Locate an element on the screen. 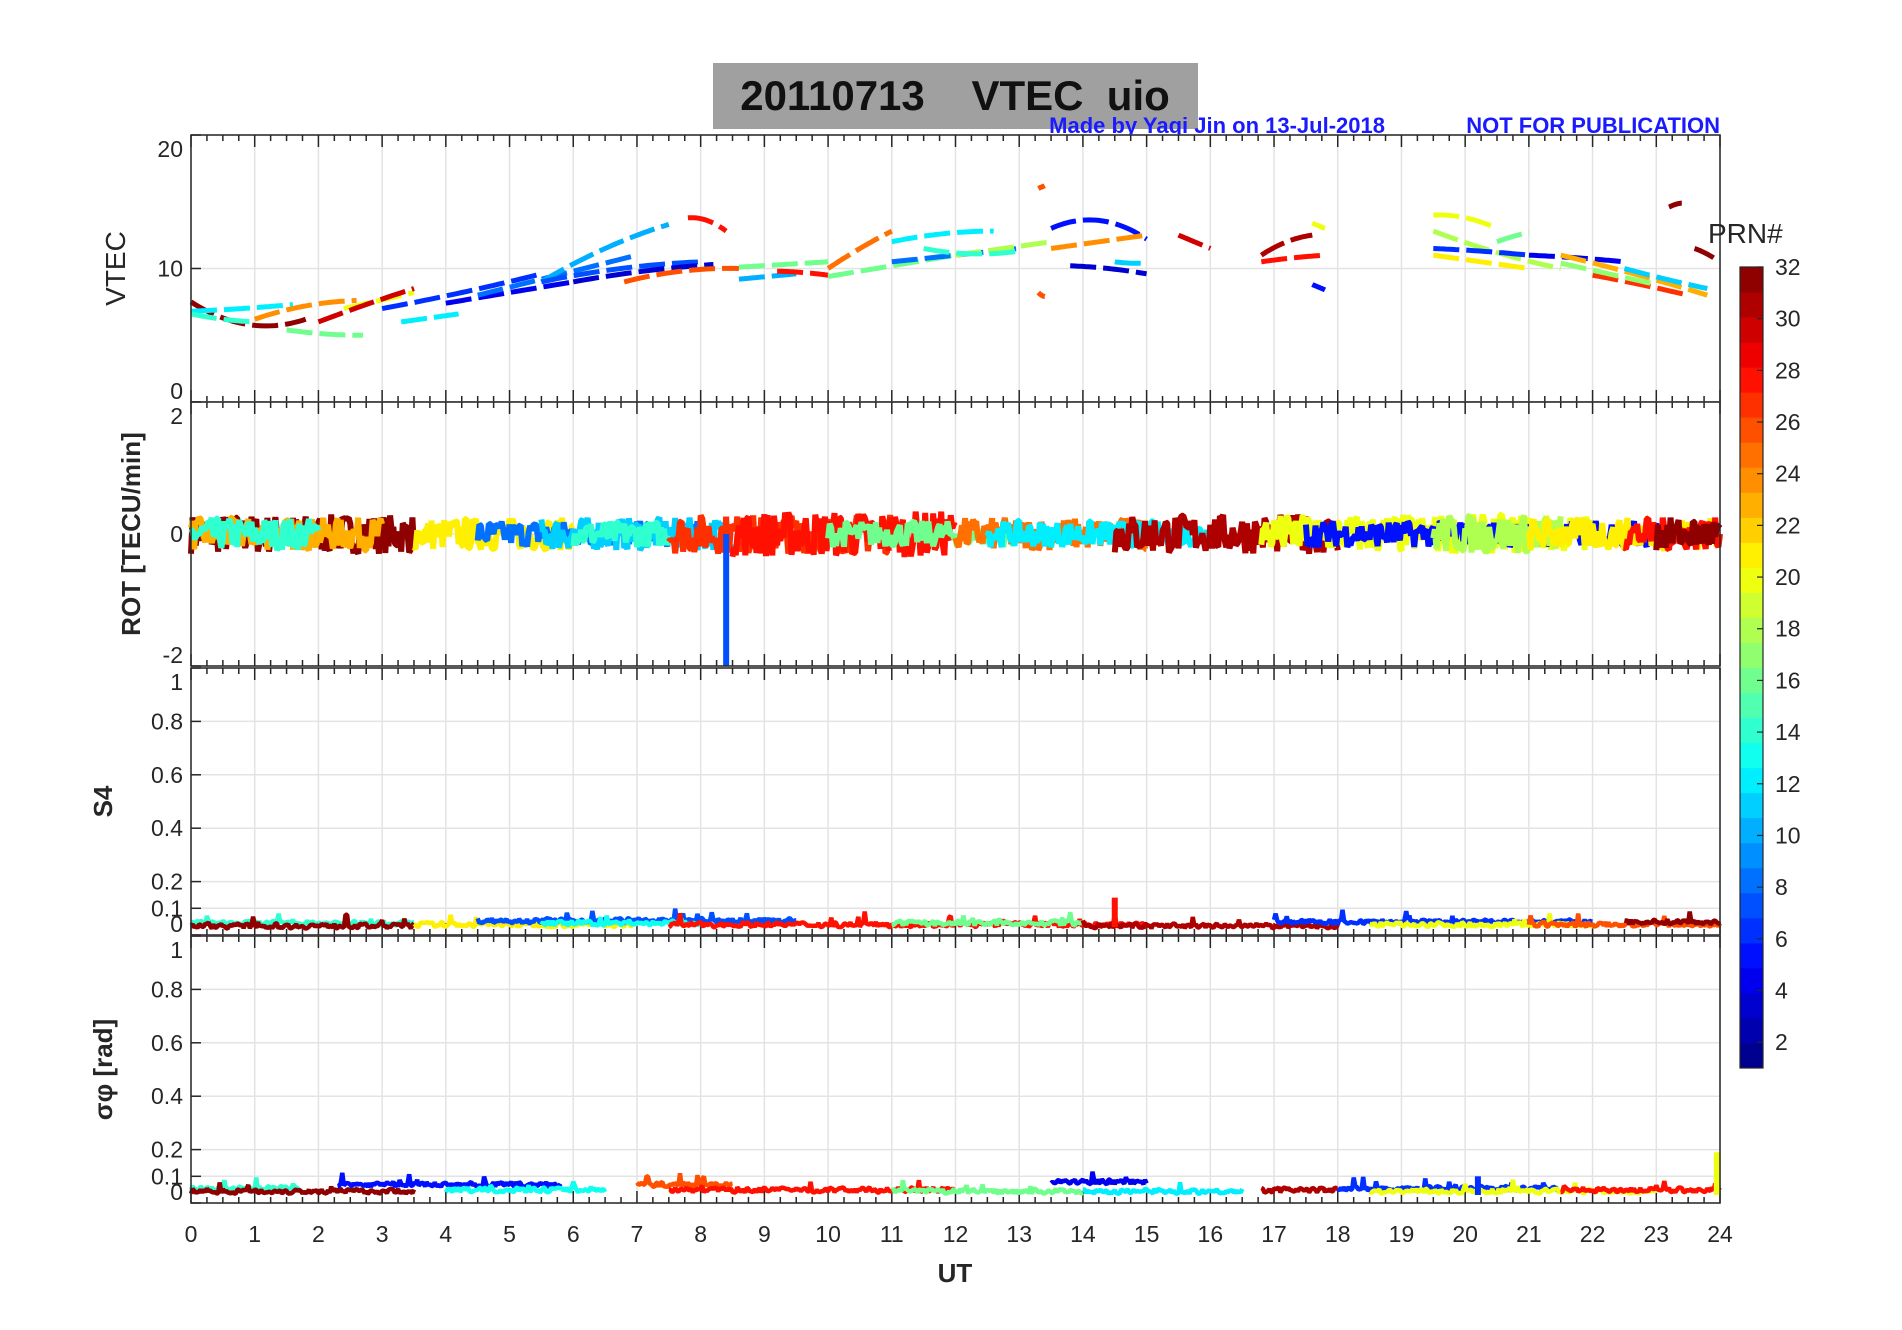  colorbar-tick-label: 10 is located at coordinates (1788, 835).